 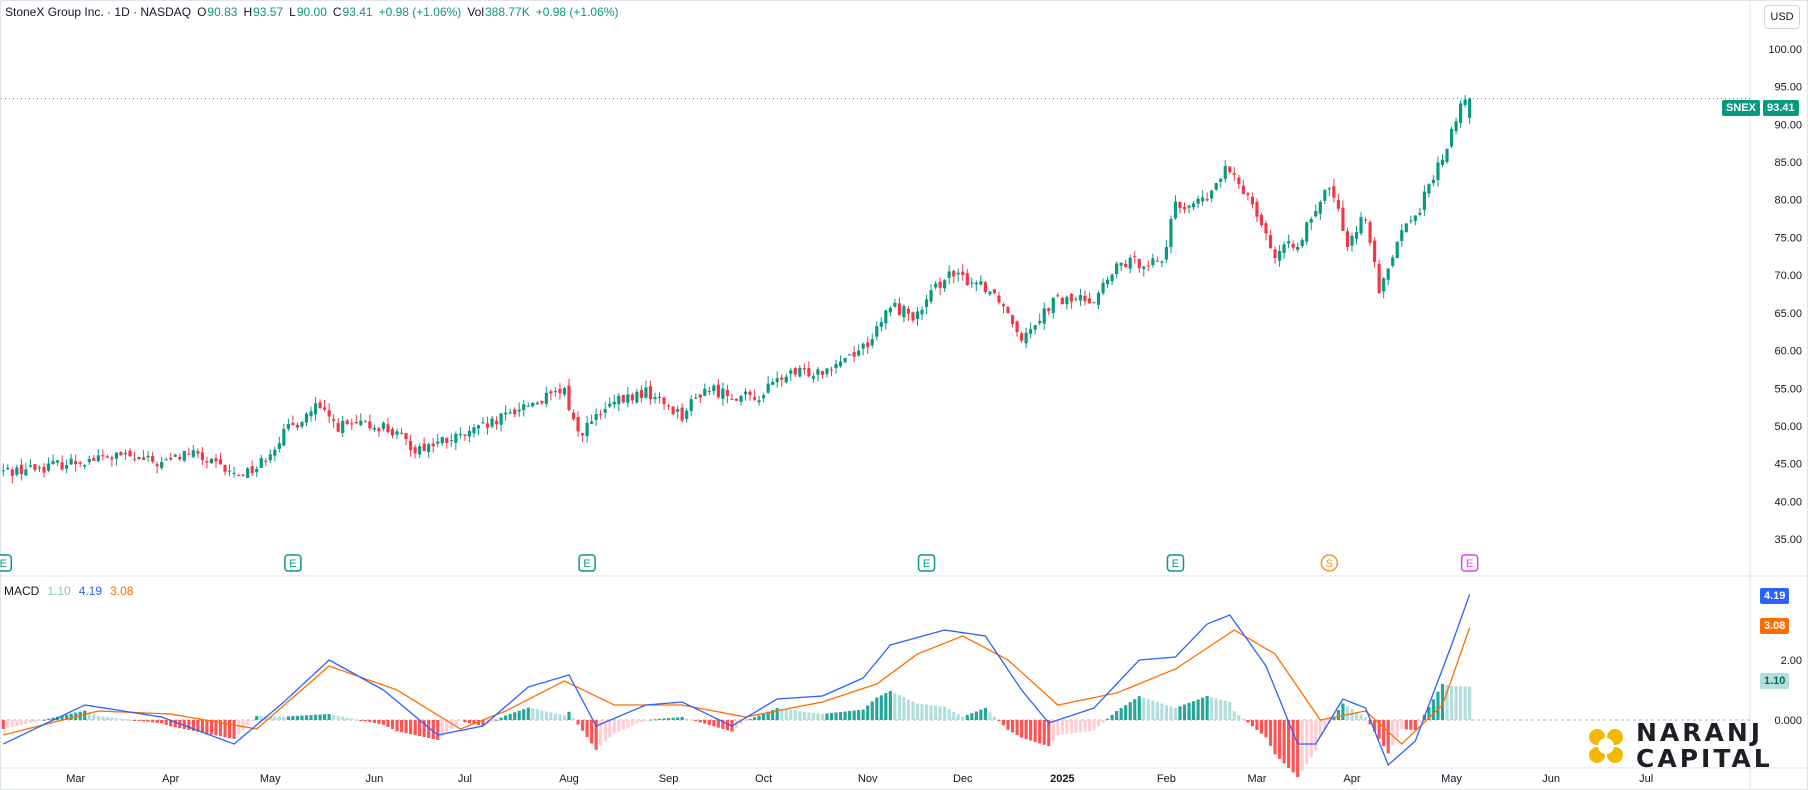 I want to click on price-tick-label: 35.00, so click(x=1788, y=540).